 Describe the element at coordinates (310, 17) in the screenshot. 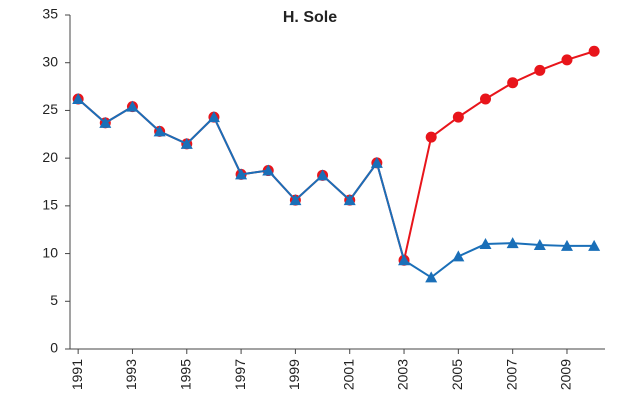

I see `chart-title: H. Sole` at that location.